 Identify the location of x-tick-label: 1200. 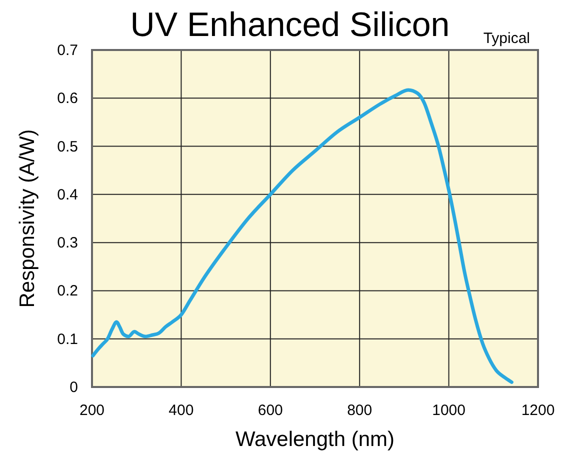
(538, 410).